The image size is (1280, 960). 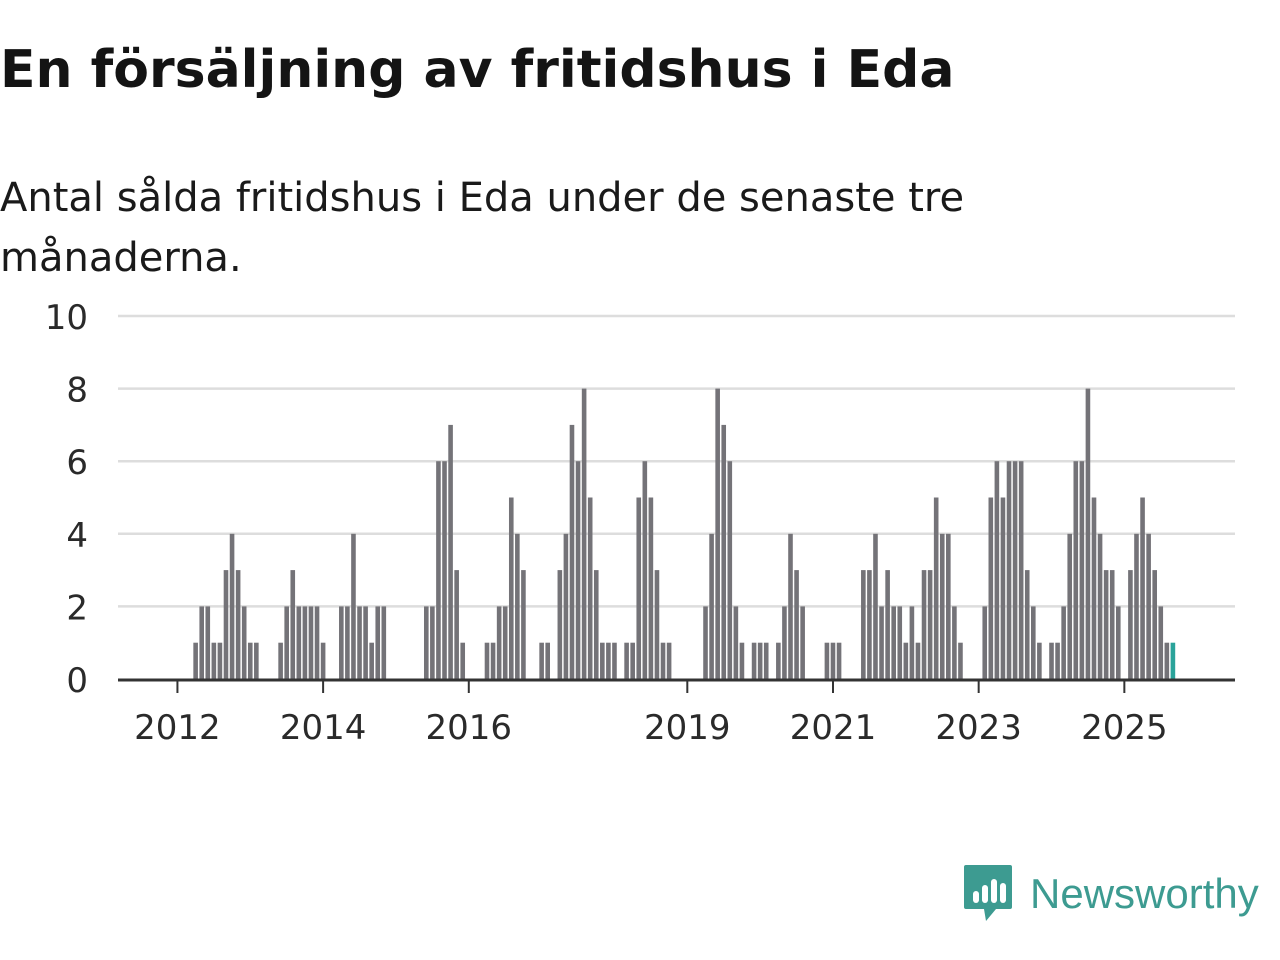 I want to click on chart-title: En försäljning av fritidshus i Eda, so click(x=477, y=70).